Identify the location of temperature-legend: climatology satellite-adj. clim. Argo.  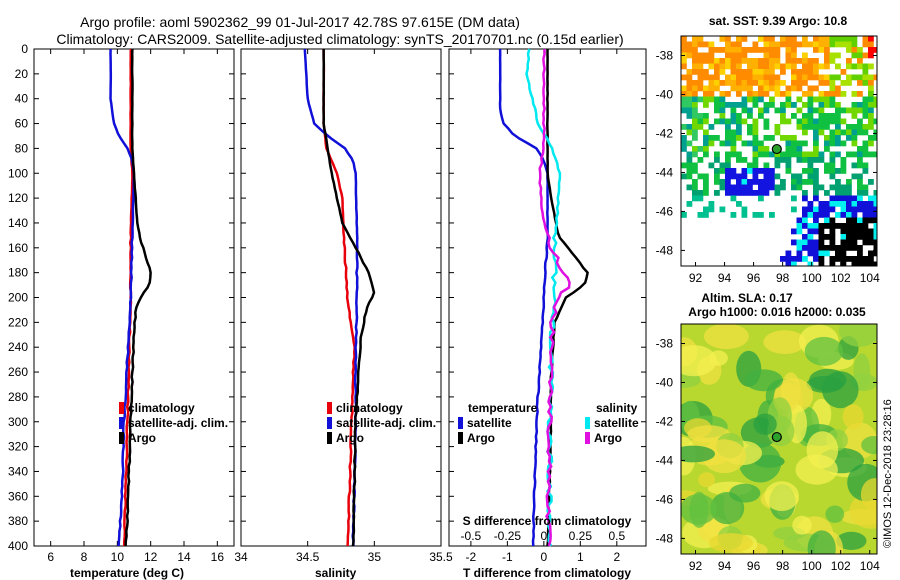
(173, 423).